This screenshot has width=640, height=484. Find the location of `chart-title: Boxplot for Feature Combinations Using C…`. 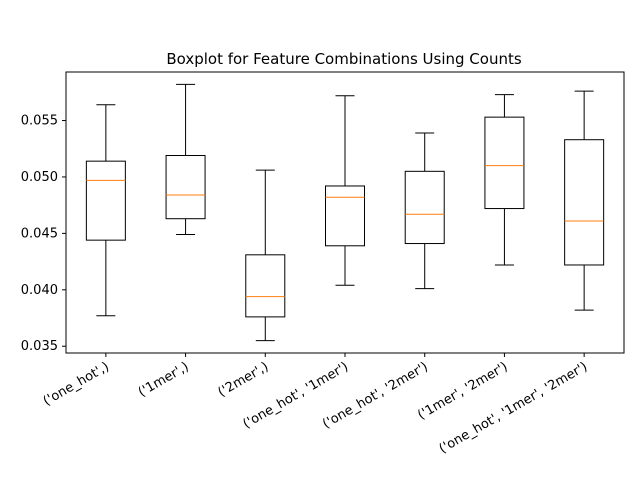

chart-title: Boxplot for Feature Combinations Using C… is located at coordinates (344, 59).